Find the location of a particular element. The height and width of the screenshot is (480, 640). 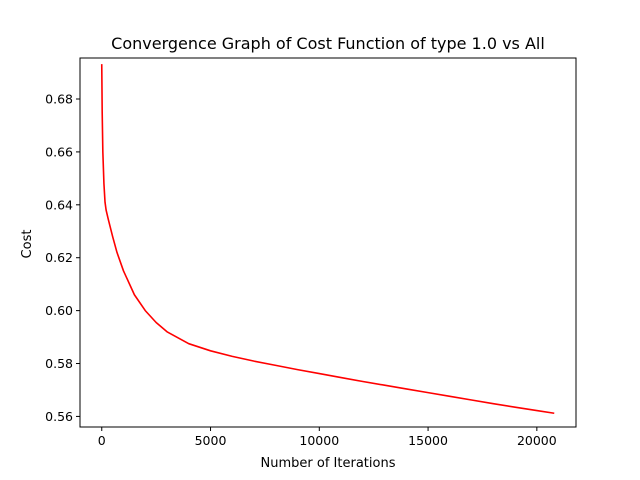

x-tick-label: 20000 is located at coordinates (537, 440).